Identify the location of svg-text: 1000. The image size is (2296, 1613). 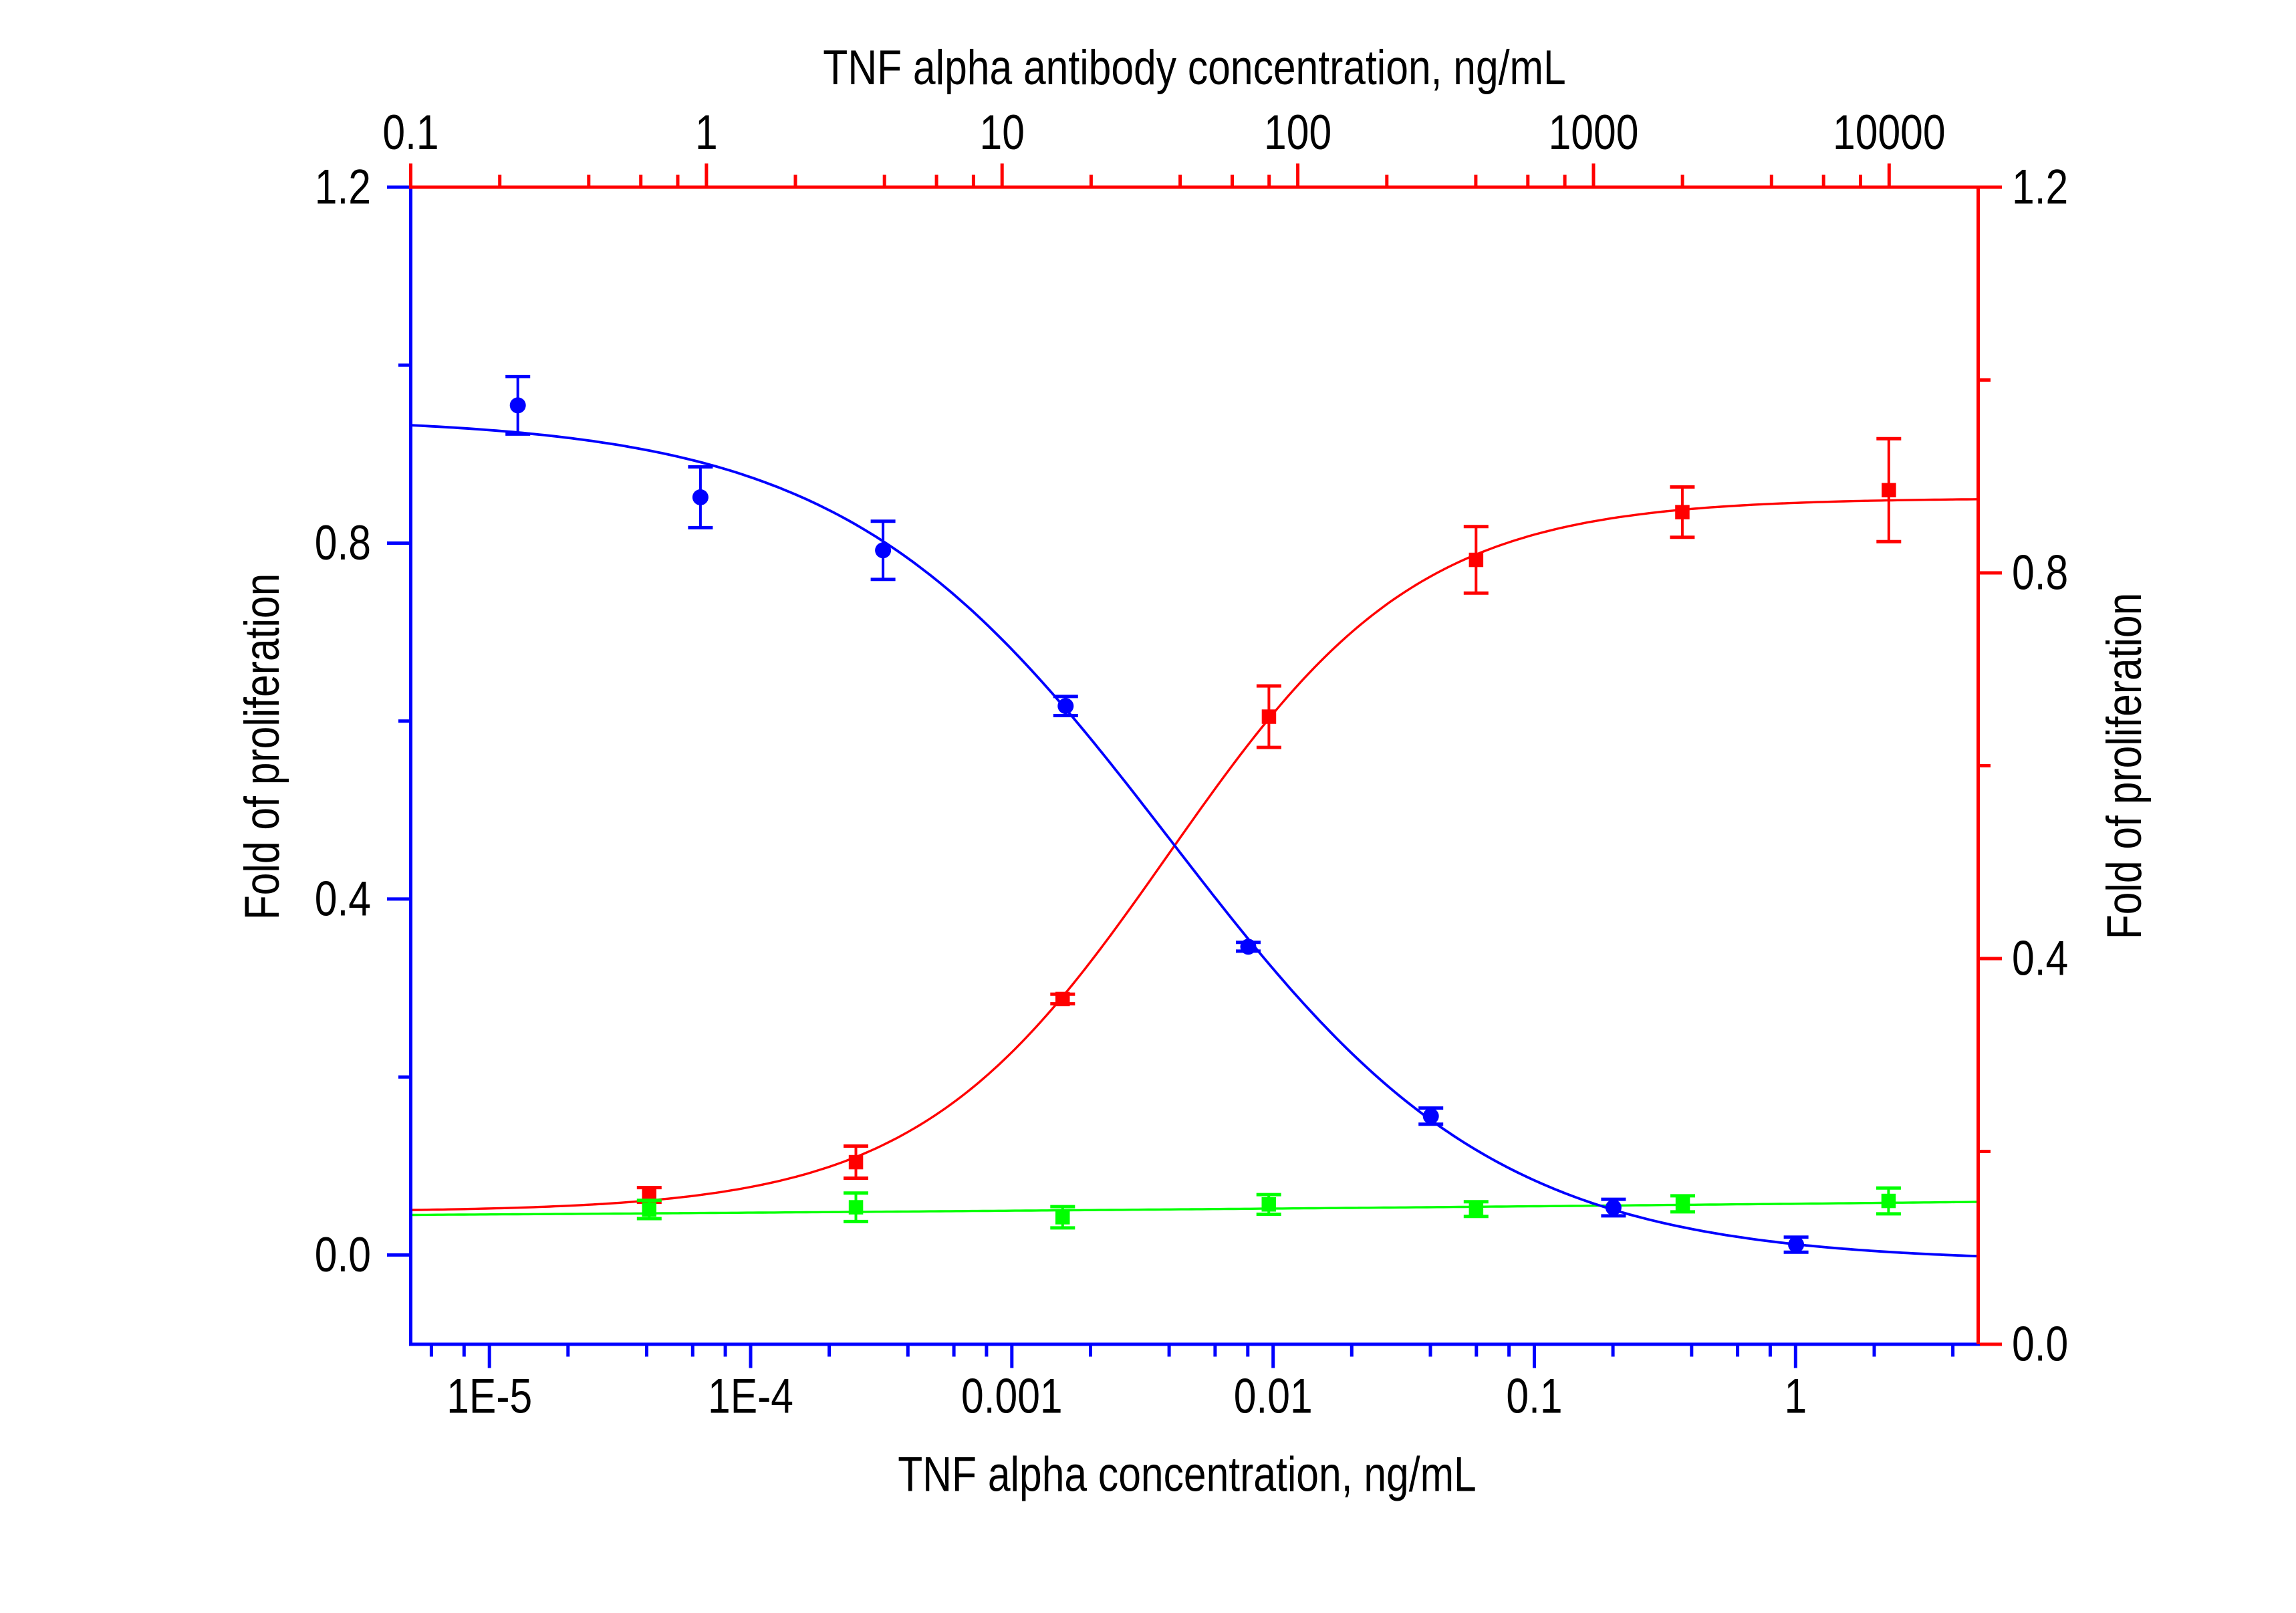
(1594, 133).